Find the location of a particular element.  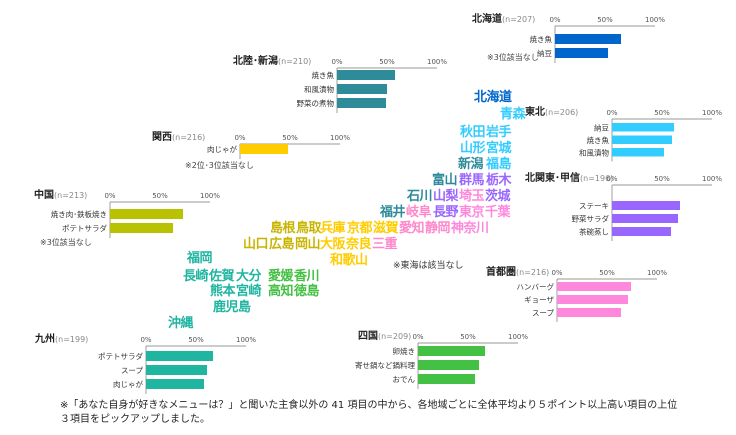

prefecture-label: 兵庫 is located at coordinates (333, 228).